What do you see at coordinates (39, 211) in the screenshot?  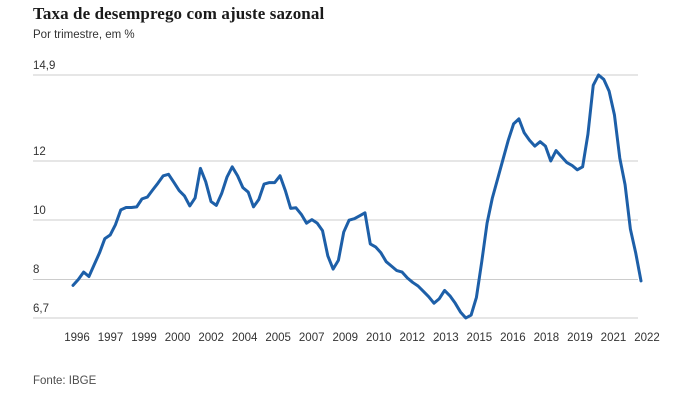 I see `y-axis-tick-label: 10` at bounding box center [39, 211].